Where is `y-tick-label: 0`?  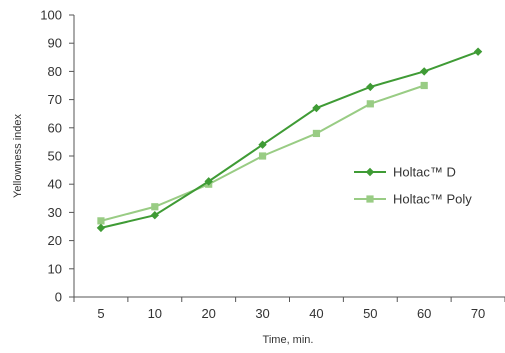 y-tick-label: 0 is located at coordinates (58, 297).